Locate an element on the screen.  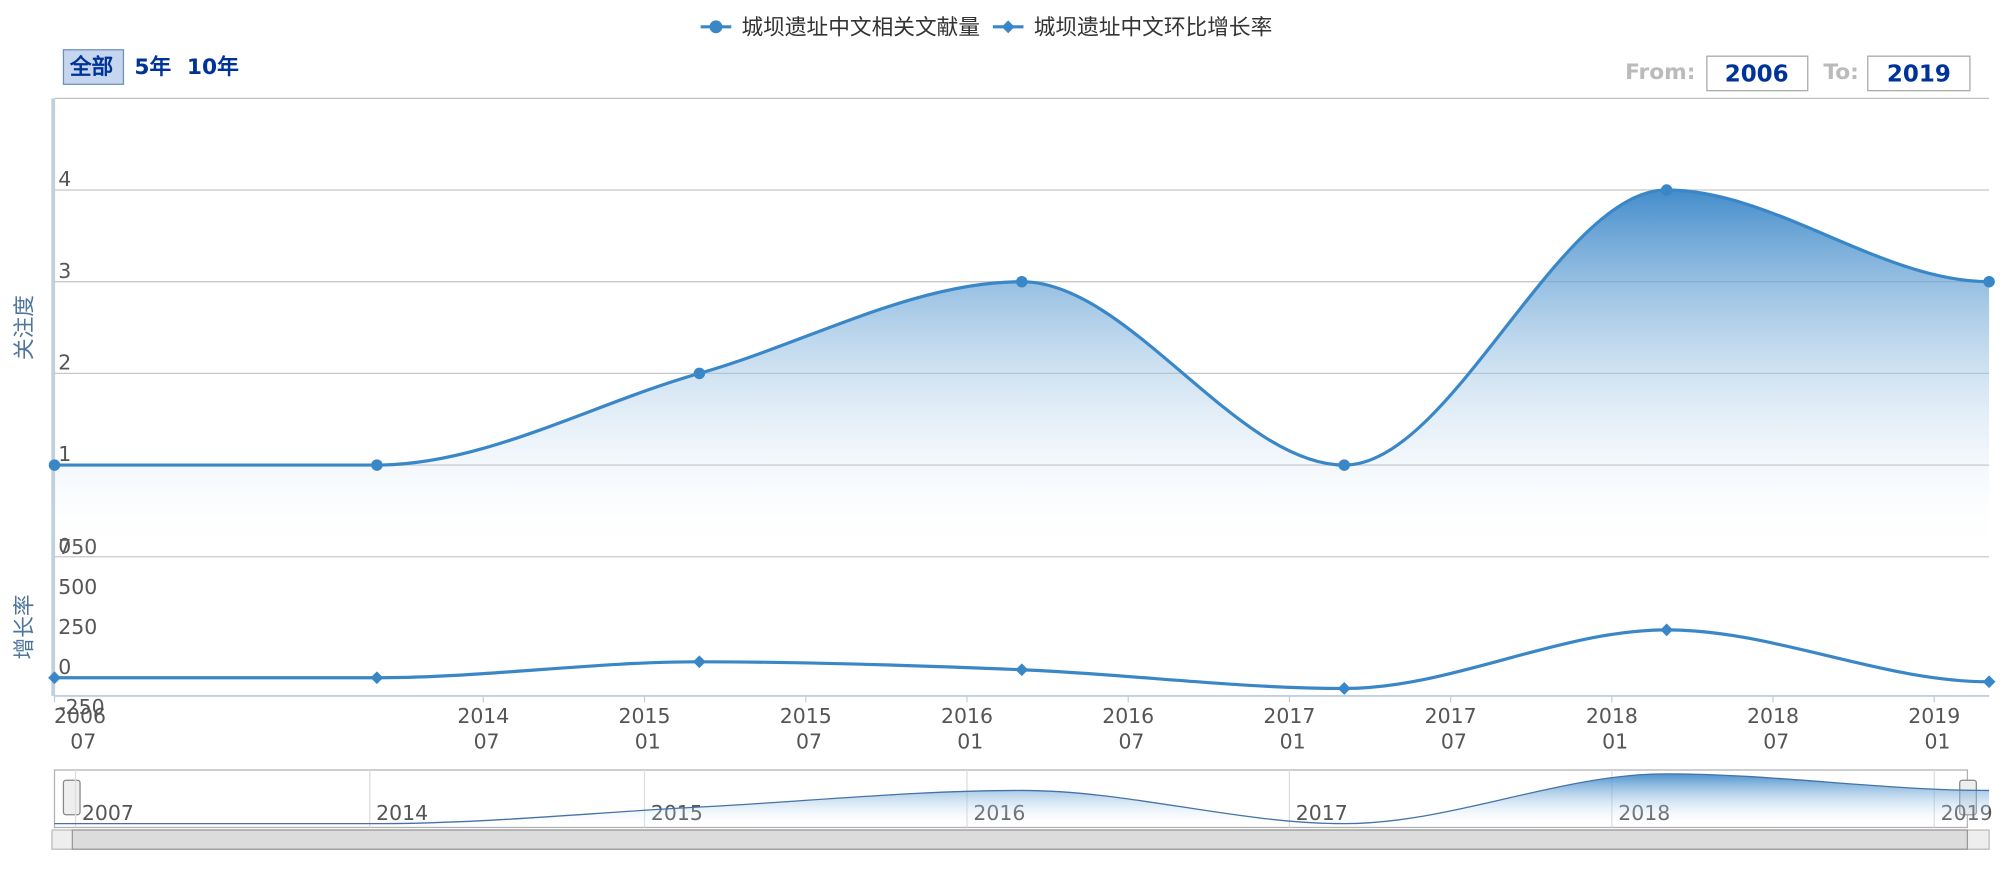
range-button: 全部 is located at coordinates (91, 67).